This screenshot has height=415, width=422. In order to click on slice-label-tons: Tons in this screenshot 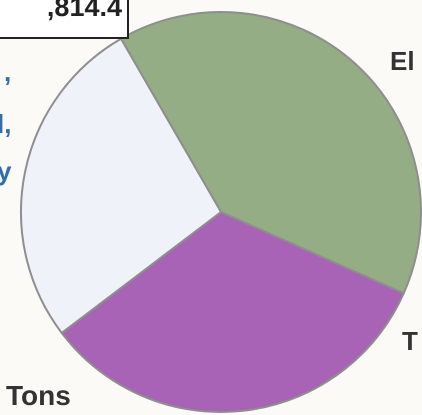, I will do `click(38, 395)`.